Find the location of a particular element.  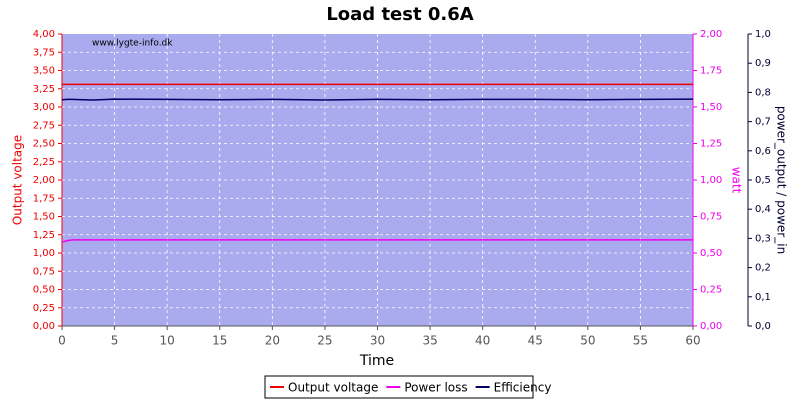

y-tick-label: 0,4 is located at coordinates (763, 209).